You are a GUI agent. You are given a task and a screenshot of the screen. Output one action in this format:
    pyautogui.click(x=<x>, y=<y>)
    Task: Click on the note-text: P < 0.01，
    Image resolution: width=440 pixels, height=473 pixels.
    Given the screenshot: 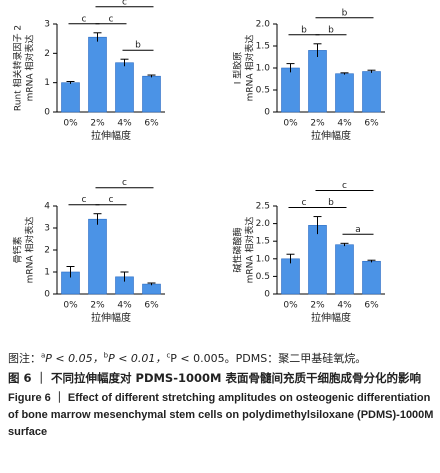 What is the action you would take?
    pyautogui.click(x=137, y=358)
    